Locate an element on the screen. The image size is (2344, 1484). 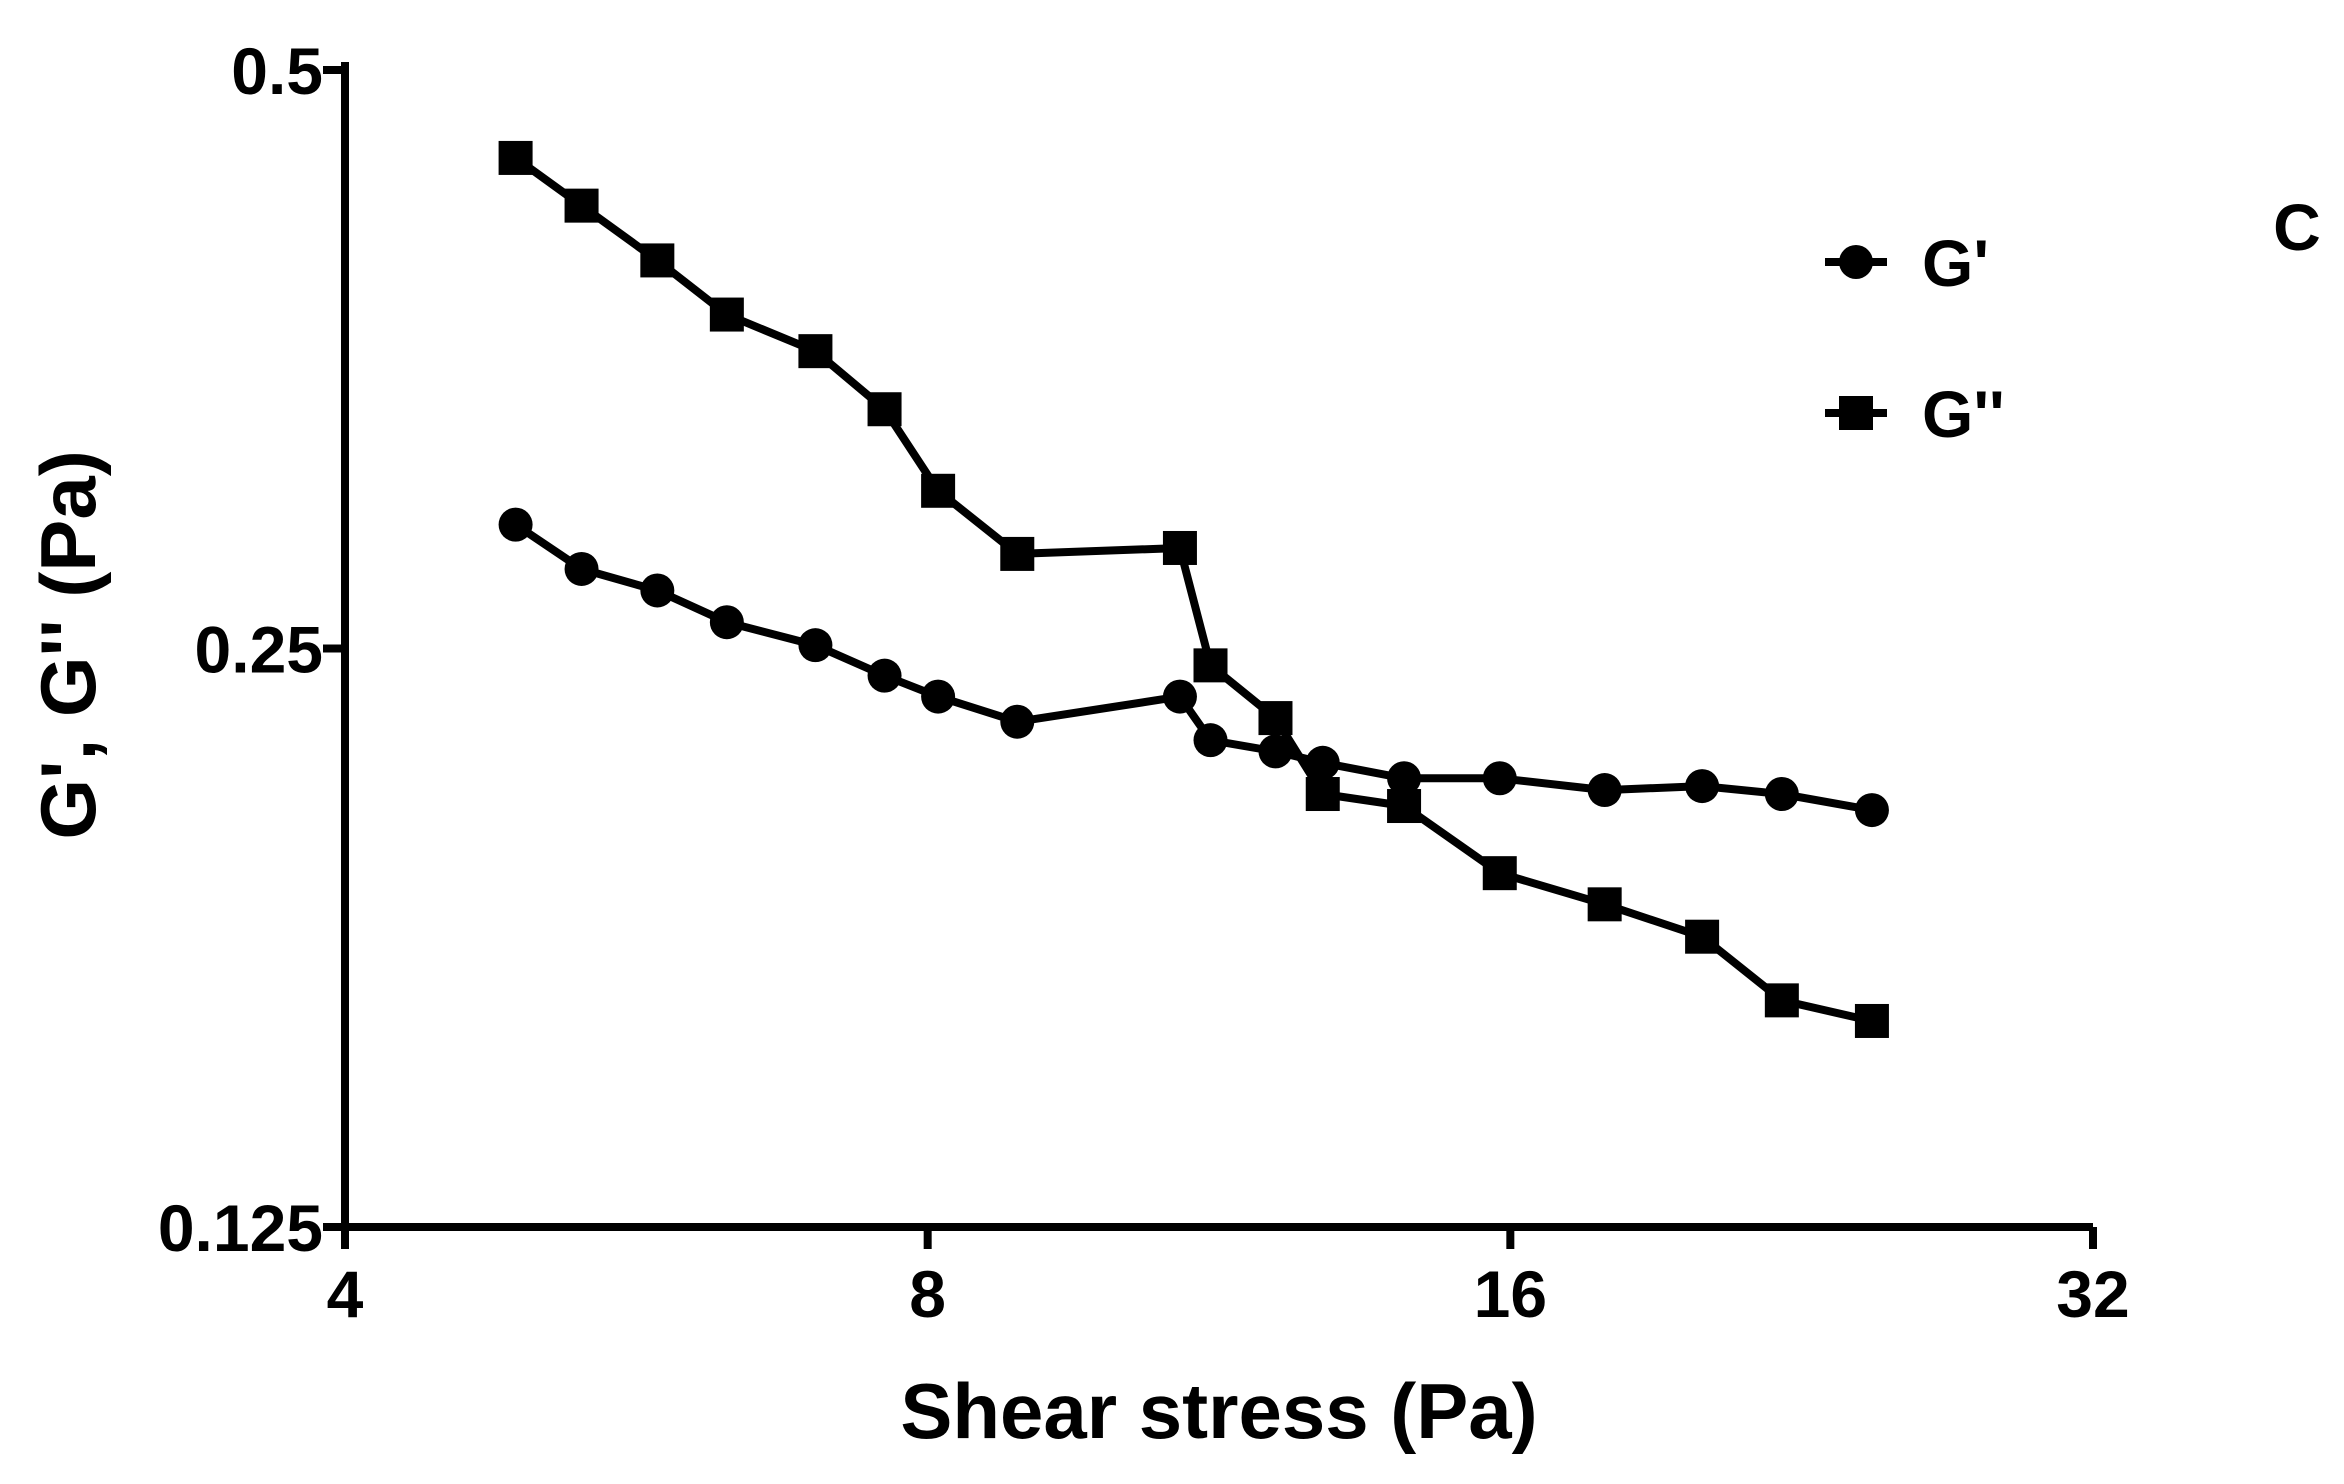
x-tick-label: 8 is located at coordinates (927, 1294).